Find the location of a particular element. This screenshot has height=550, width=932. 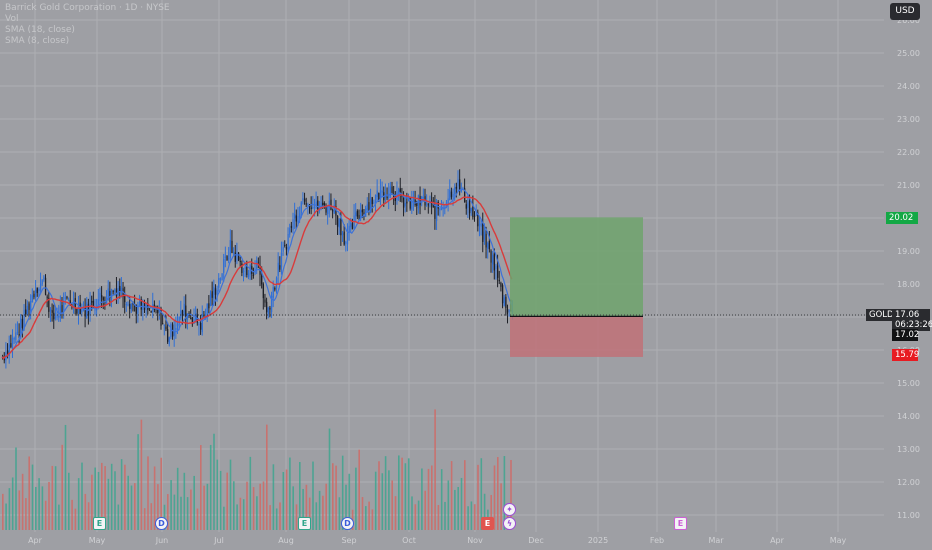

price-axis-label: 13.00 is located at coordinates (908, 449).